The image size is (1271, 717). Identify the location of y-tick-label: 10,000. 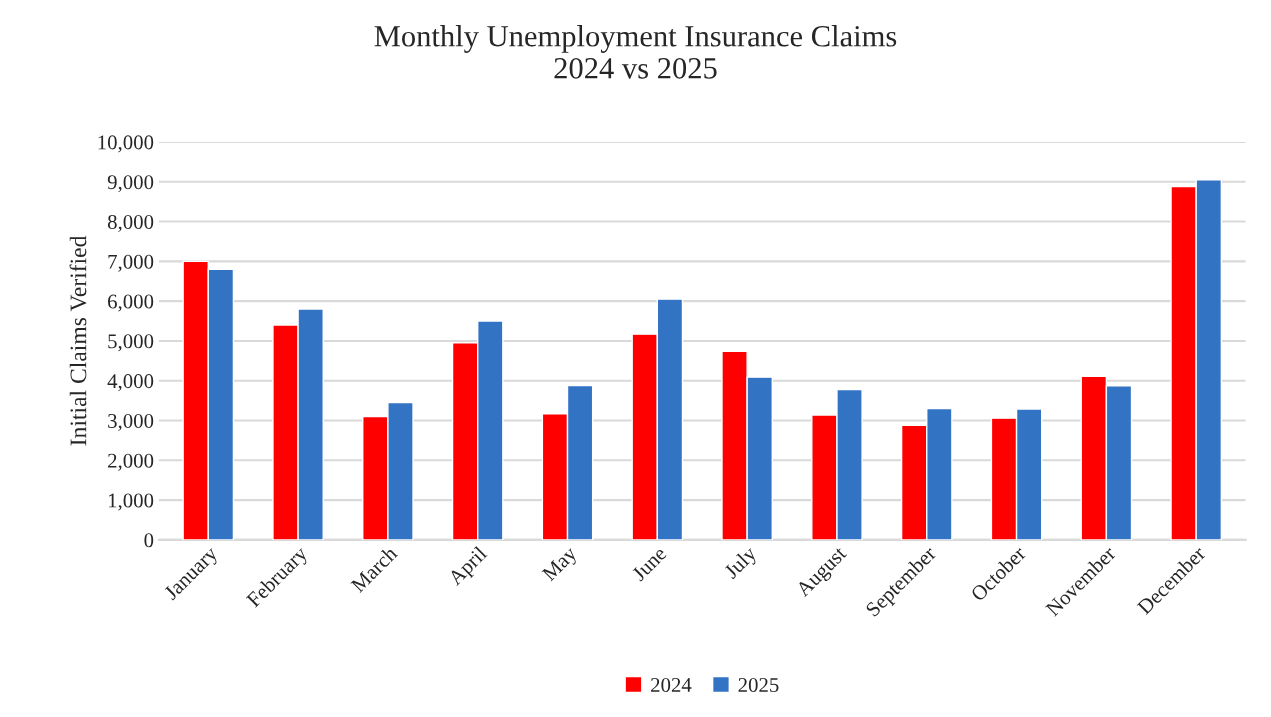
(126, 144).